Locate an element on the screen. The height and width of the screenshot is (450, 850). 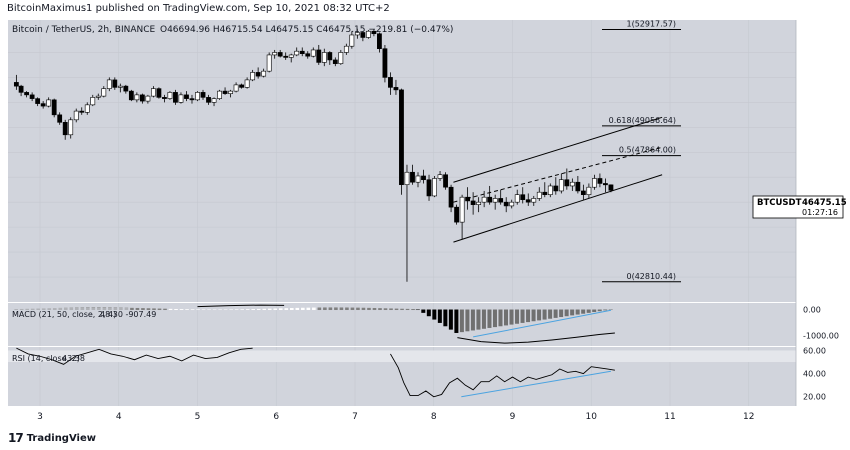
rsi-axis-tick: 40.00 is located at coordinates (814, 374).